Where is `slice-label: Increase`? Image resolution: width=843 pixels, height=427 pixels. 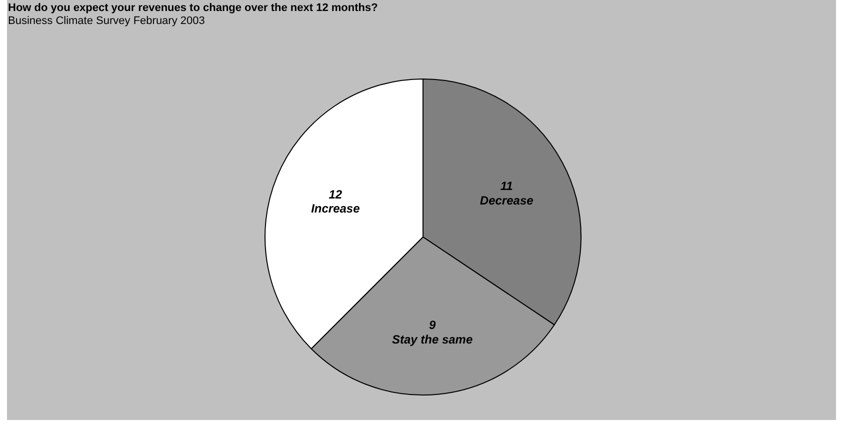 slice-label: Increase is located at coordinates (335, 209).